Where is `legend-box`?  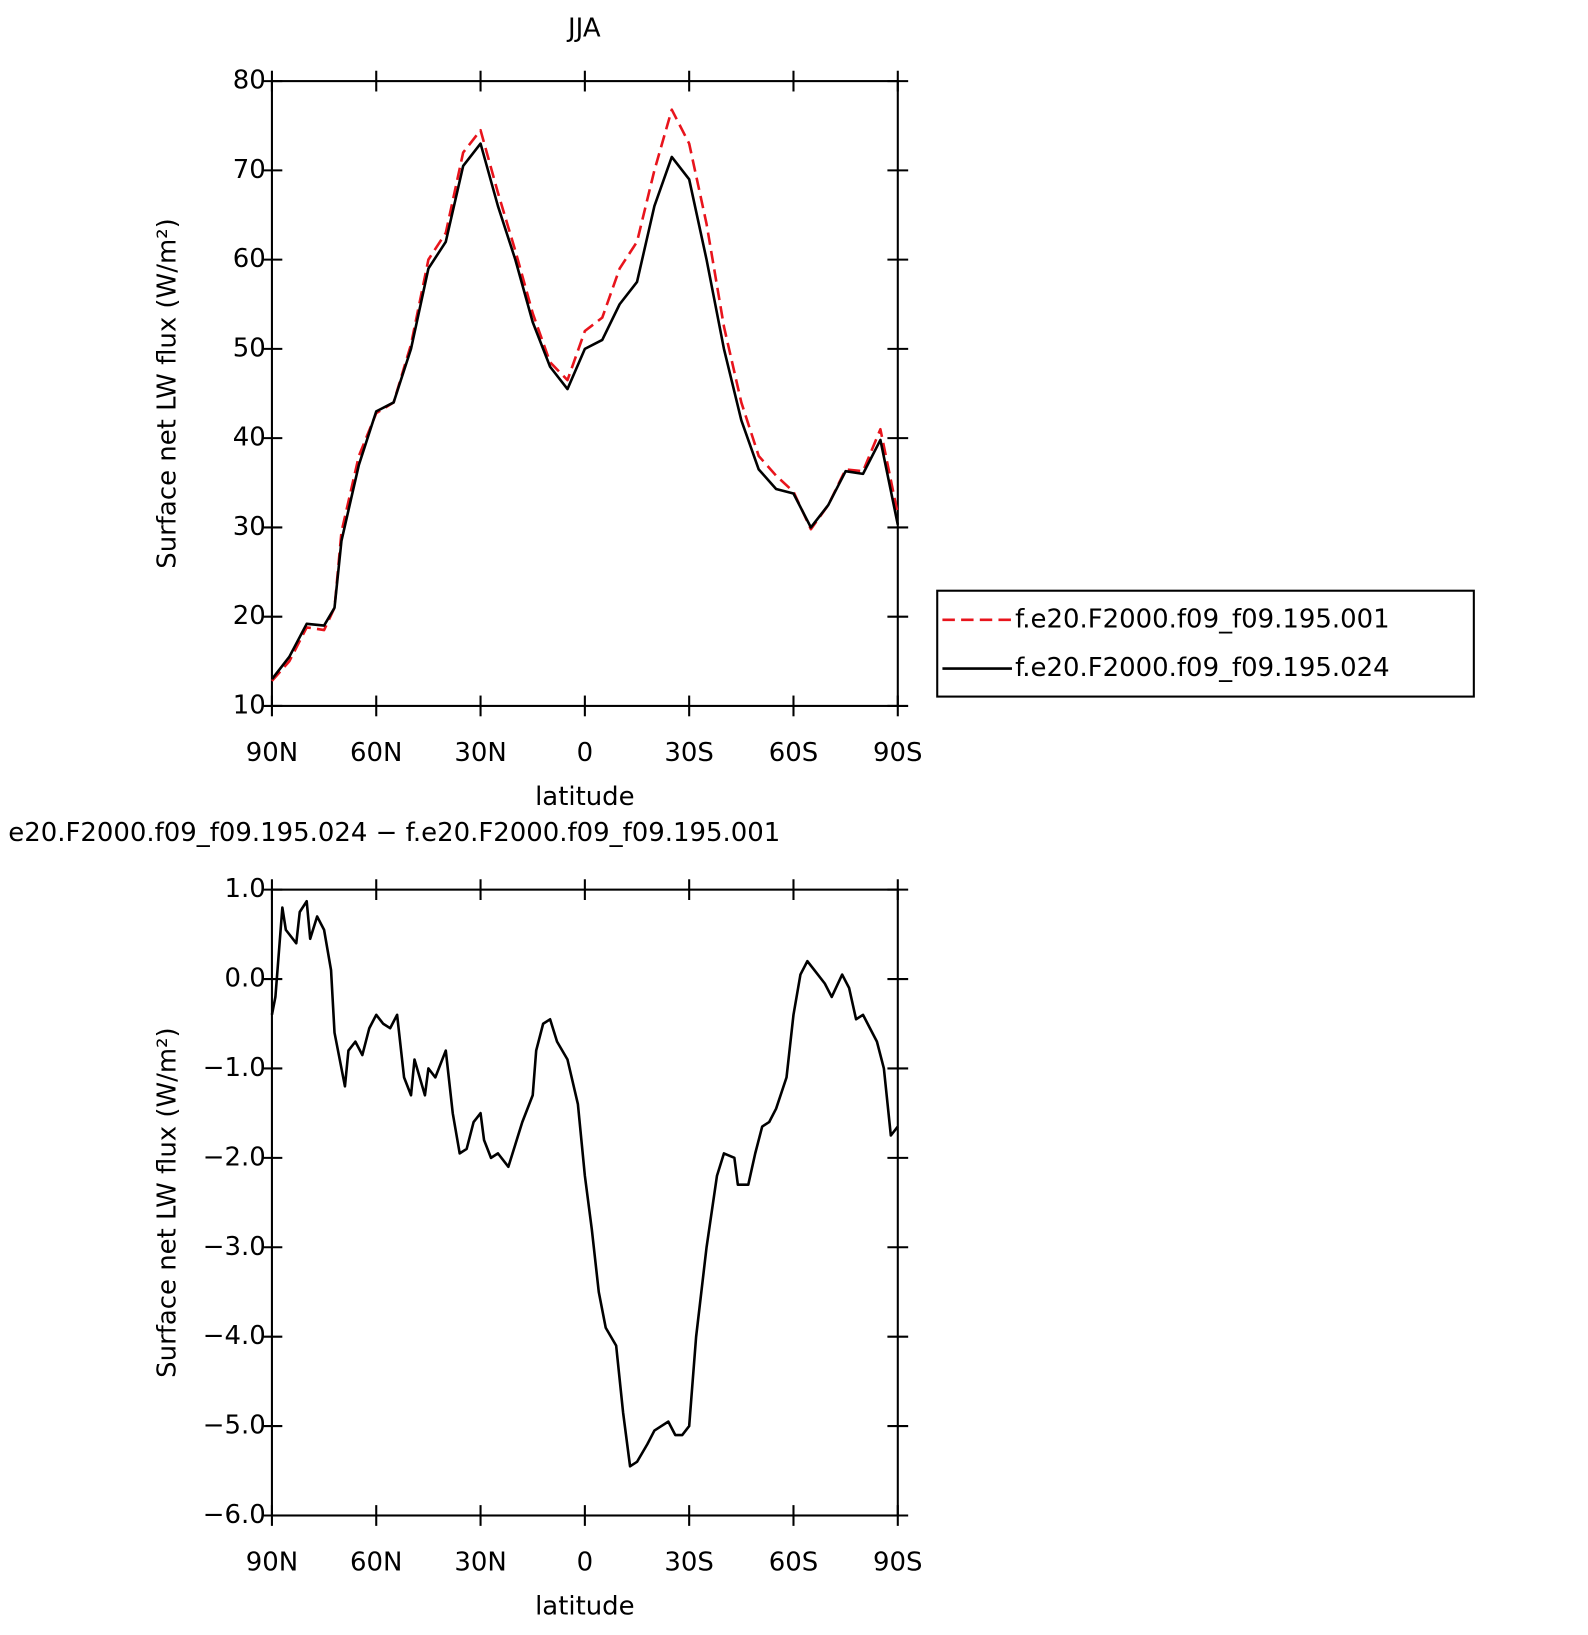 legend-box is located at coordinates (1205, 643).